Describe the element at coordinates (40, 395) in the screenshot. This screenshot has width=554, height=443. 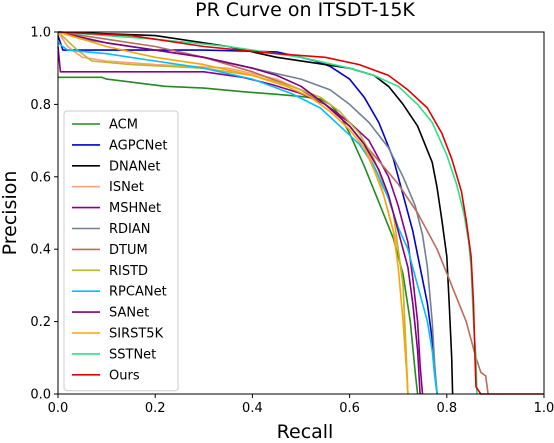
I see `y-tick-label: 0.0` at that location.